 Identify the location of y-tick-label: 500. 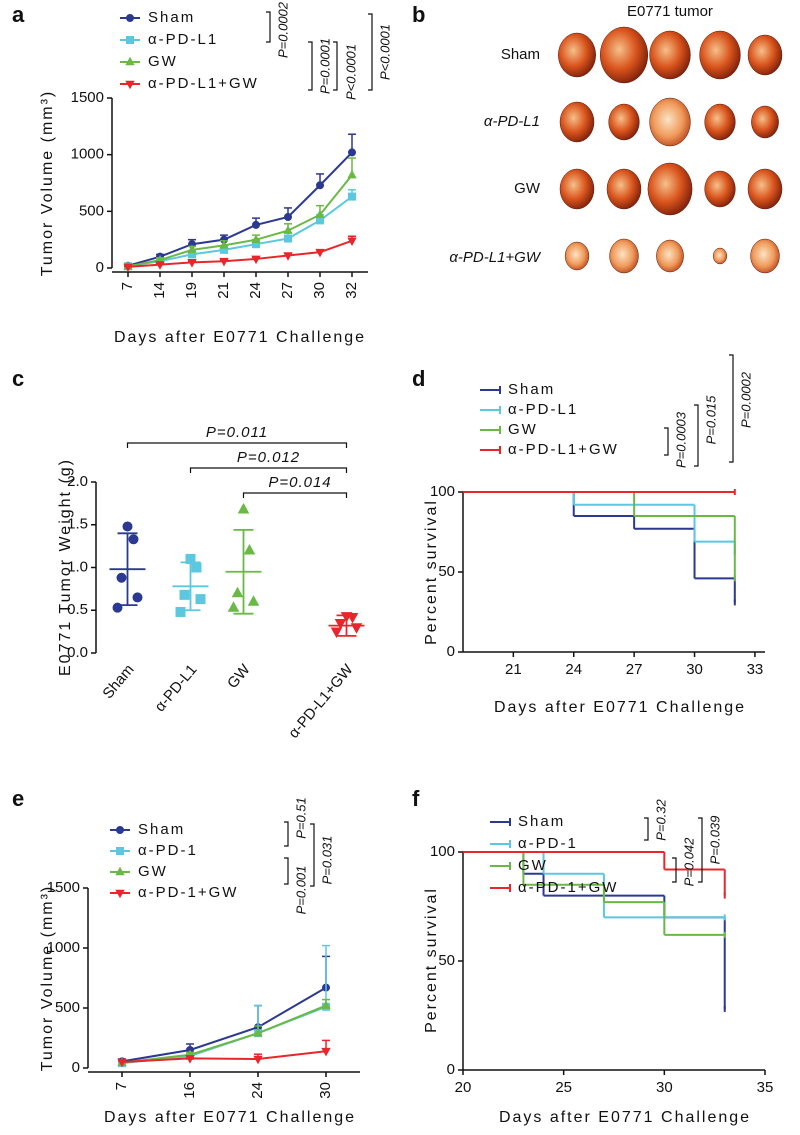
(67, 1007).